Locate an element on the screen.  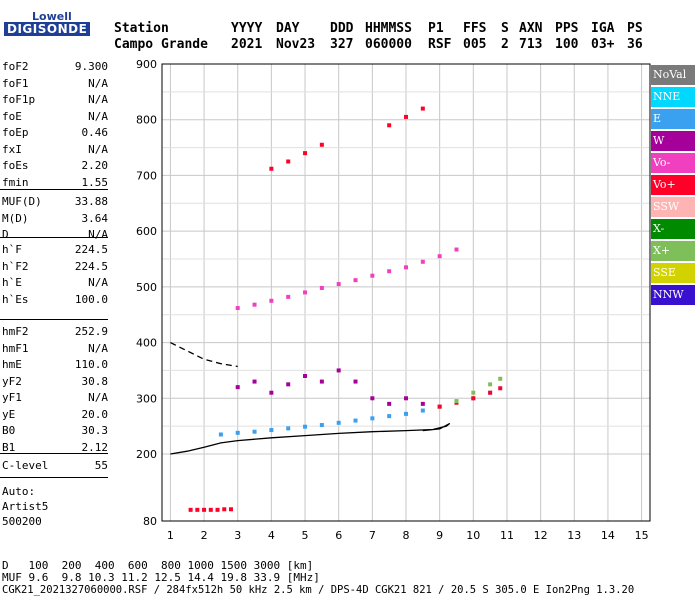
param-row: B0 30.3 is located at coordinates (55, 432).